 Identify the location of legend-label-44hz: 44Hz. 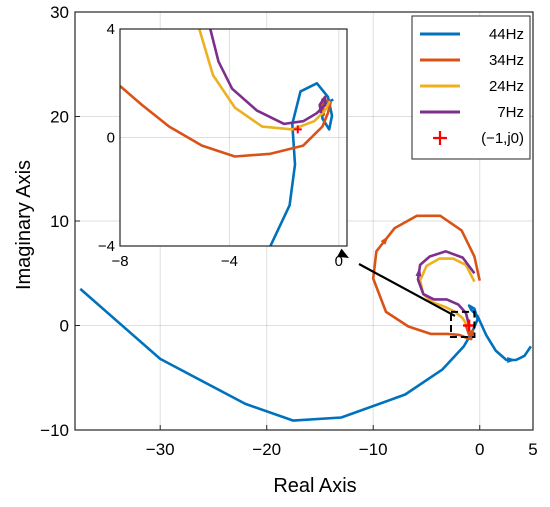
(506, 34).